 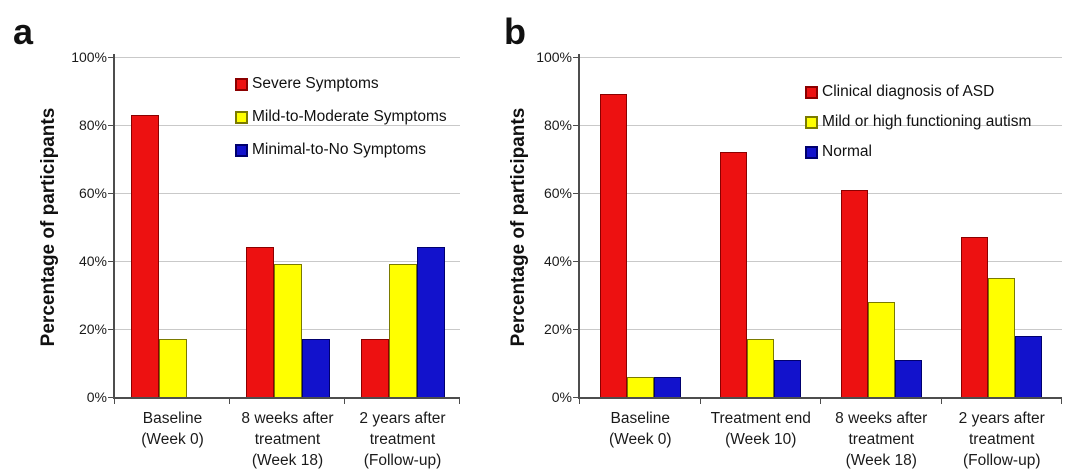 What do you see at coordinates (760, 418) in the screenshot?
I see `category-label-line: Treatment end` at bounding box center [760, 418].